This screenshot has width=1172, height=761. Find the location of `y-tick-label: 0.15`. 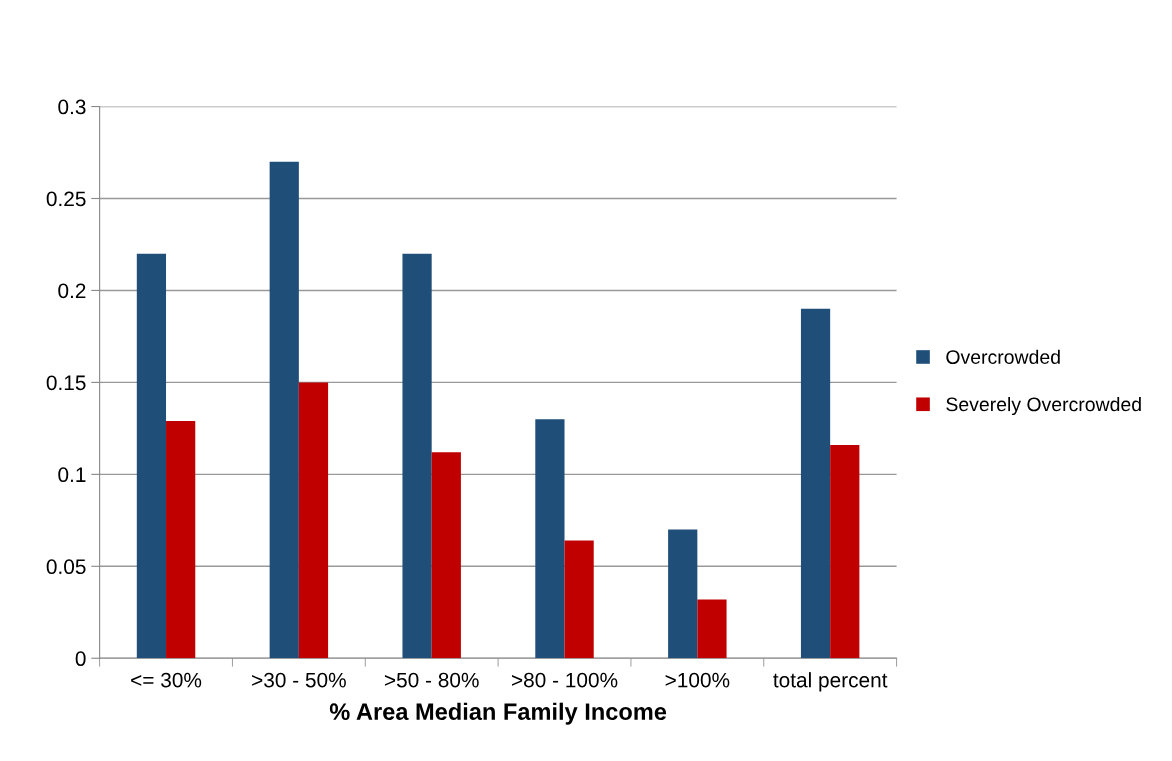

y-tick-label: 0.15 is located at coordinates (66, 383).